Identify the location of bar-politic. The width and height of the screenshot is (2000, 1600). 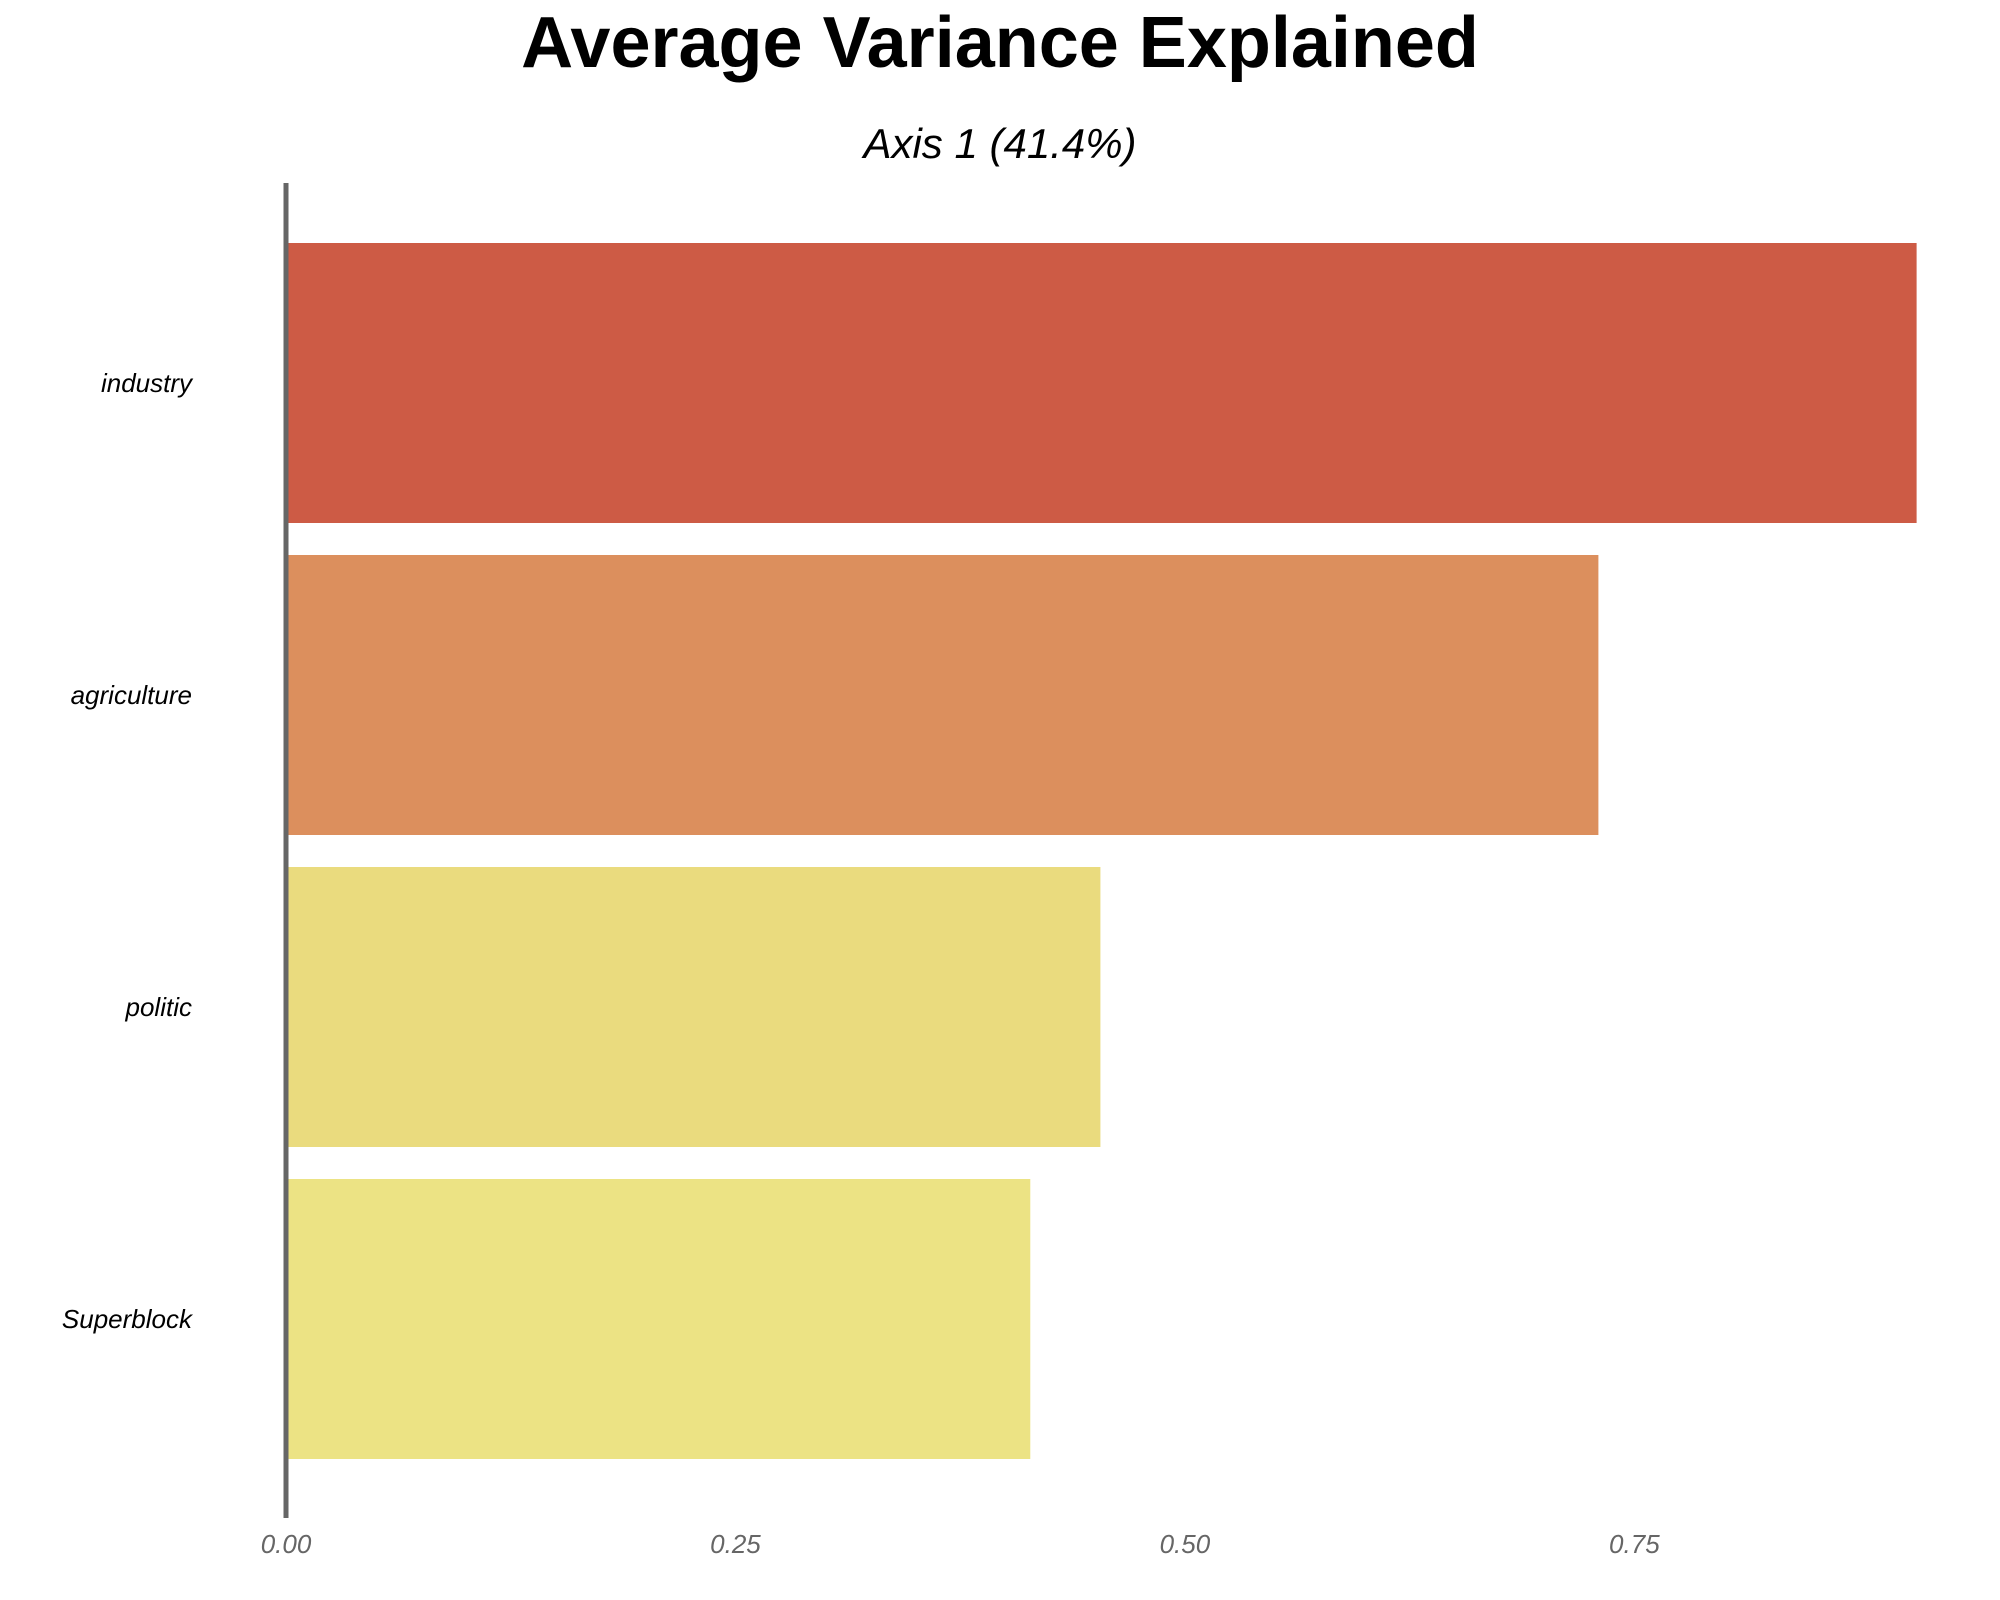
(693, 1007).